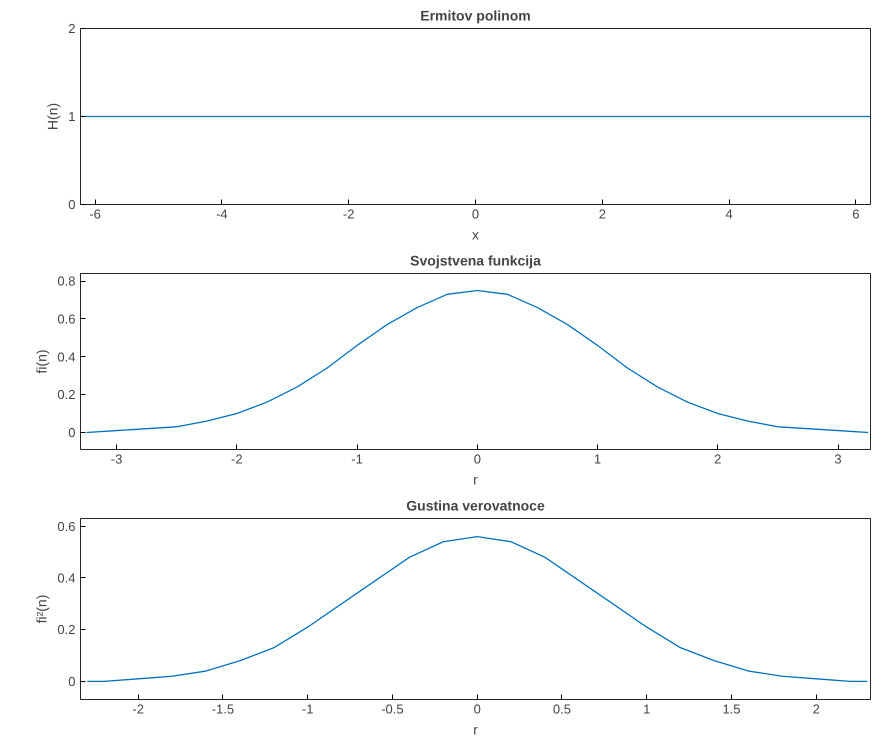 The width and height of the screenshot is (883, 747). What do you see at coordinates (222, 214) in the screenshot?
I see `x-tick-label: -4` at bounding box center [222, 214].